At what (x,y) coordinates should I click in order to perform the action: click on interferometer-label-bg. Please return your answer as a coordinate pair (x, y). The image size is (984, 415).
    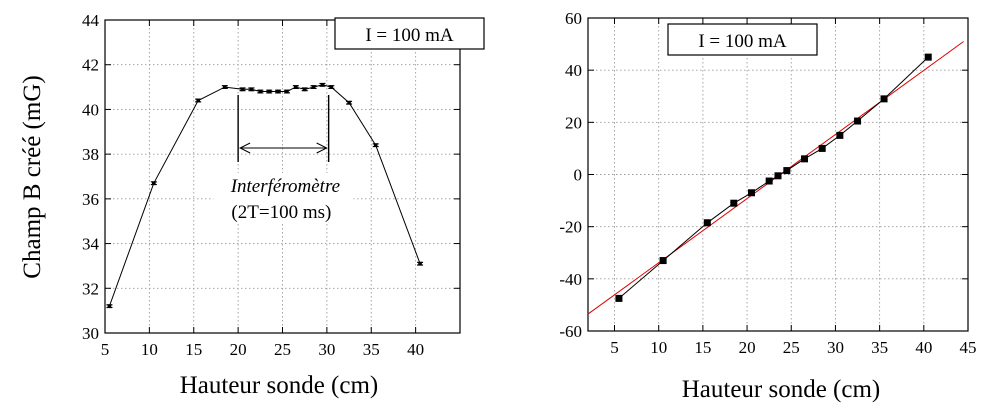
    Looking at the image, I should click on (283, 198).